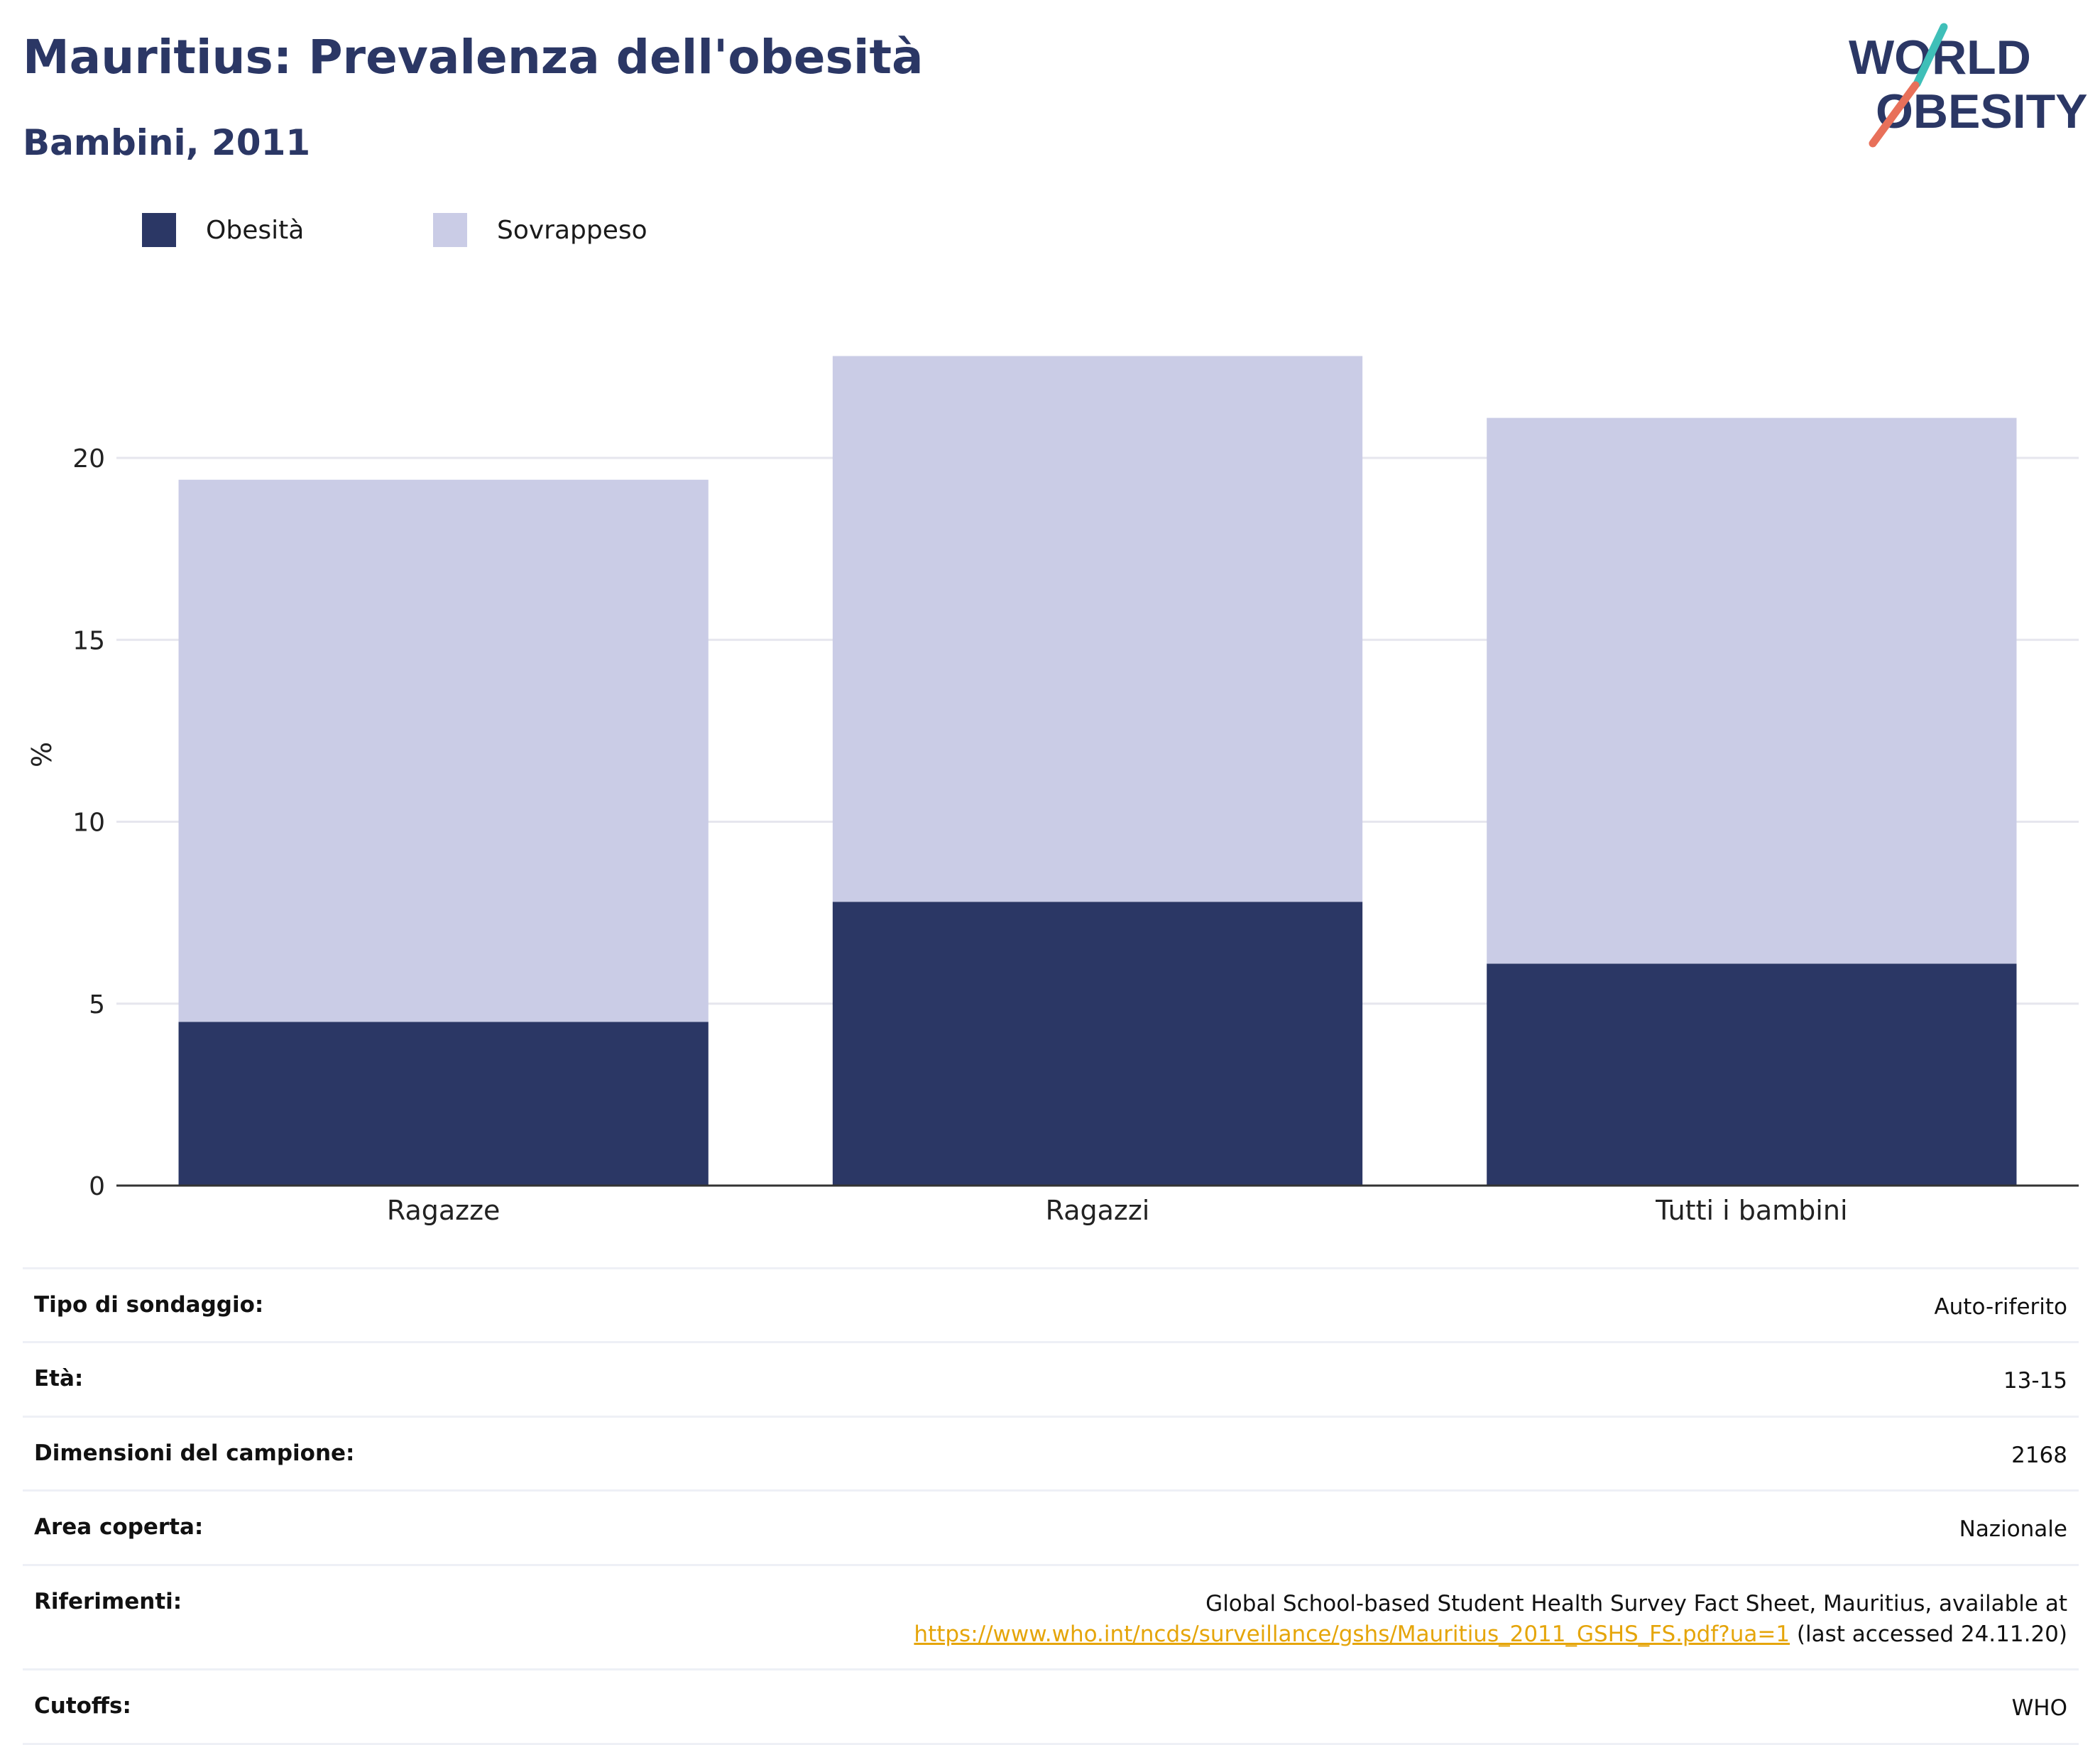 The image size is (2100, 1745). What do you see at coordinates (2000, 1307) in the screenshot?
I see `info-value: Auto-riferito` at bounding box center [2000, 1307].